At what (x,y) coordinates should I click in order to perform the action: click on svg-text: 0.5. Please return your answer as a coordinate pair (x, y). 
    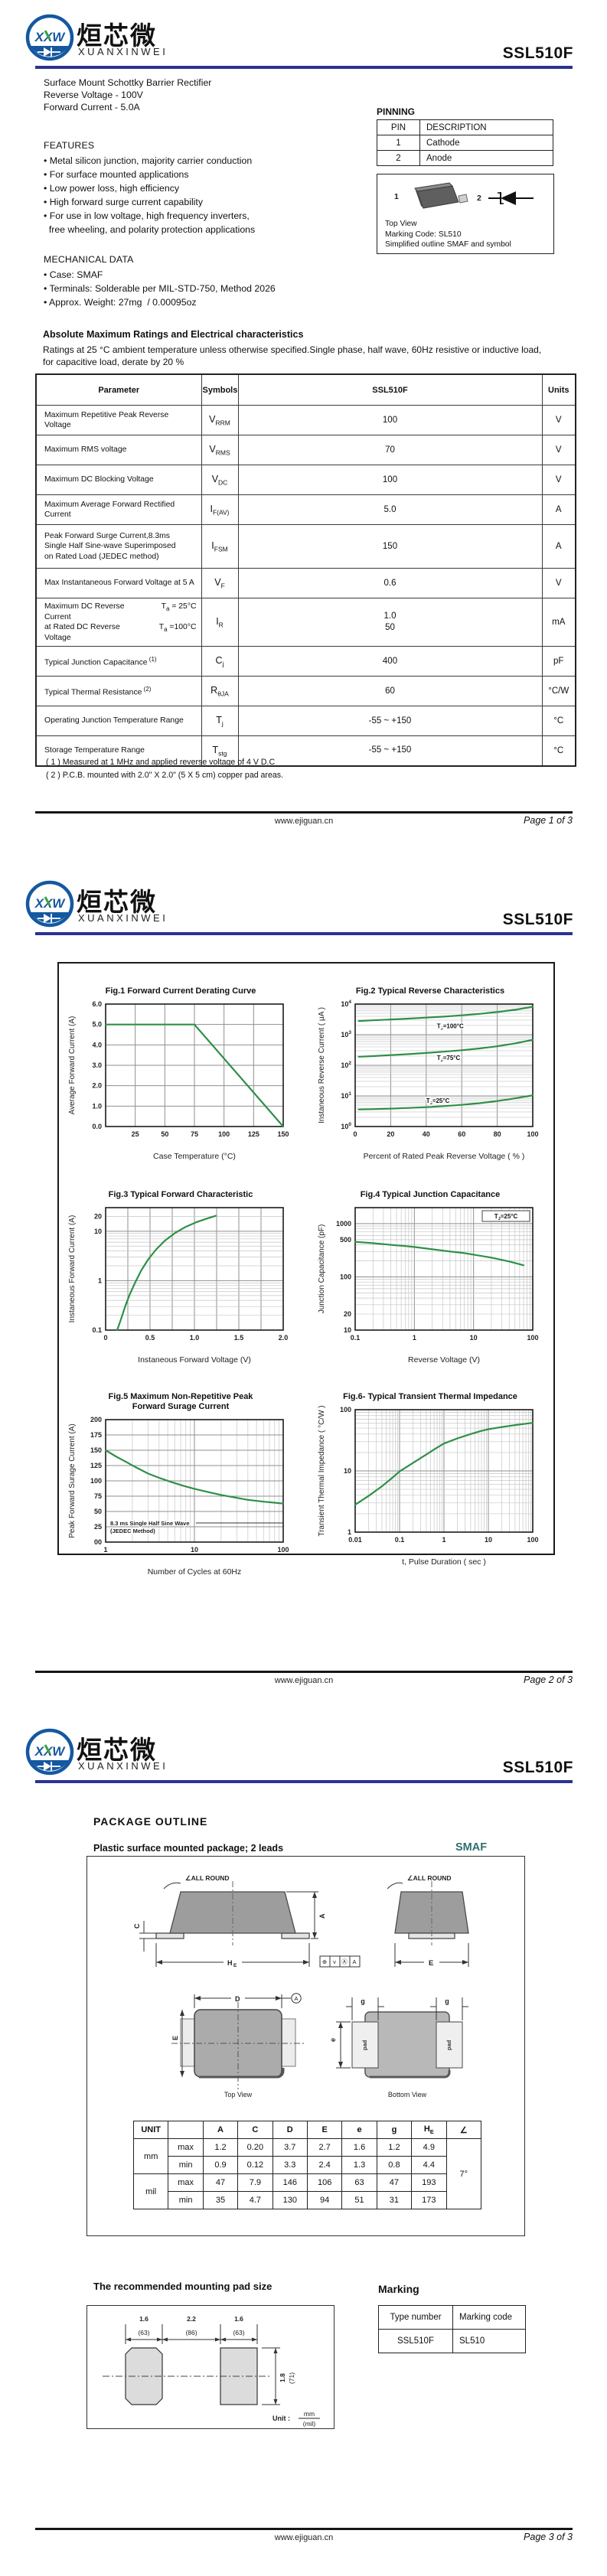
    Looking at the image, I should click on (150, 1338).